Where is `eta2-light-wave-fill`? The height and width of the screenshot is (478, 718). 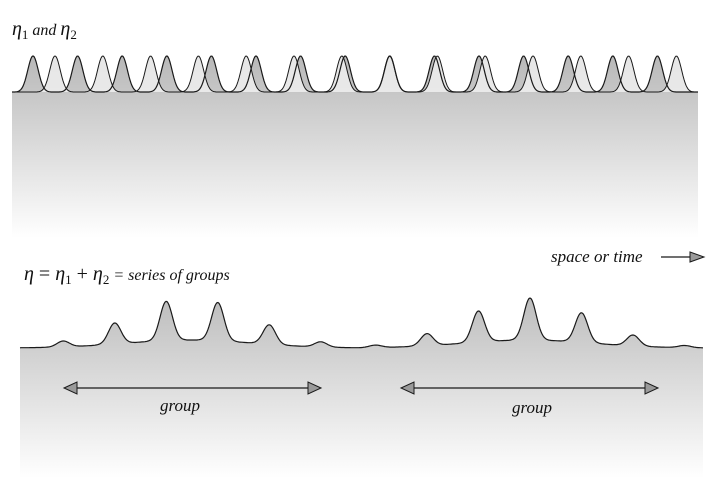
eta2-light-wave-fill is located at coordinates (355, 74).